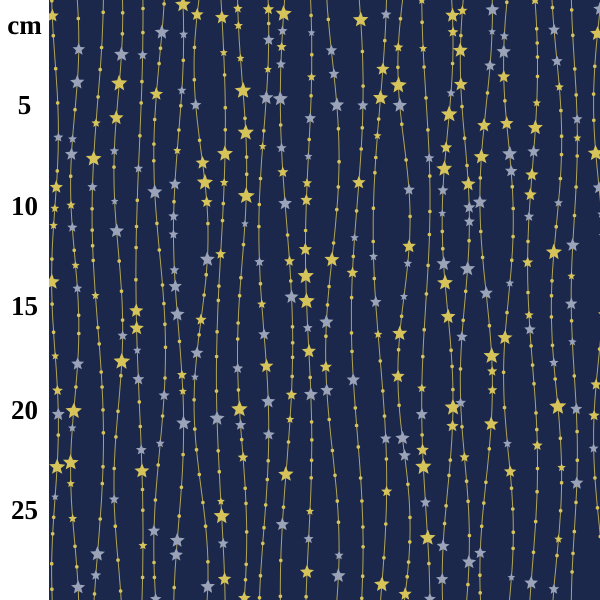  I want to click on ruler-unit-label: cm, so click(24, 25).